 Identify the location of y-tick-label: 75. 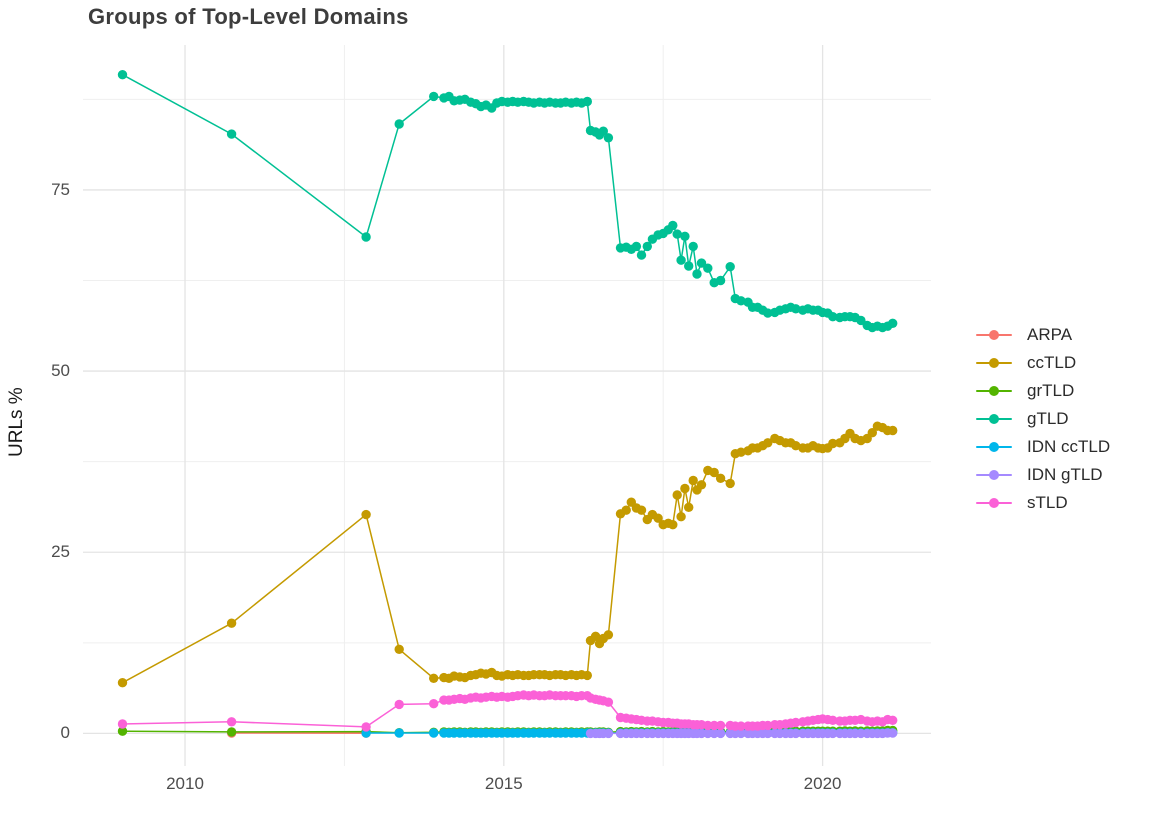
(60, 189).